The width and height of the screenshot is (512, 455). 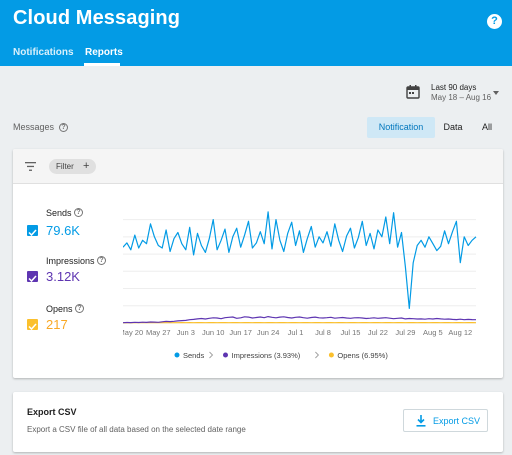 I want to click on x-tick-label: Jul 22, so click(x=378, y=332).